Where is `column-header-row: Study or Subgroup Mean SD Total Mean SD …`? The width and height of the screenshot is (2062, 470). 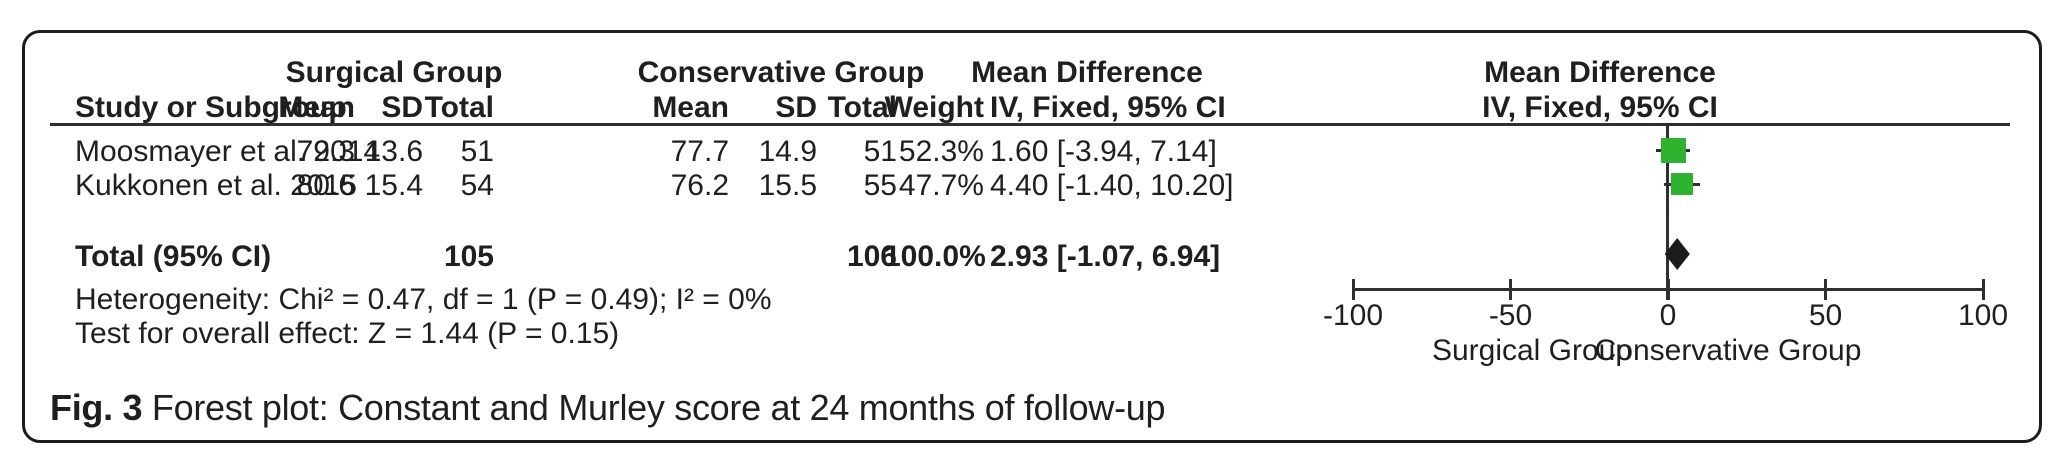
column-header-row: Study or Subgroup Mean SD Total Mean SD … is located at coordinates (1031, 107).